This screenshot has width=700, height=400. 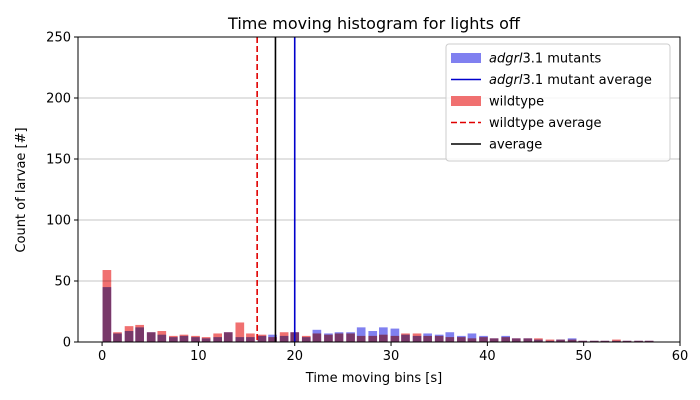 I want to click on y-tick-label: 50, so click(x=62, y=282).